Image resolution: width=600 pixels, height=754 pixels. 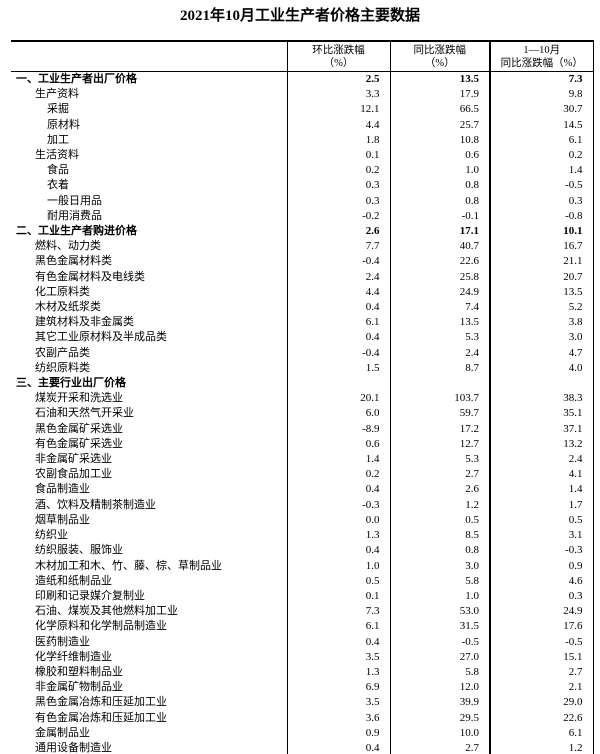 I want to click on row-mom-value: 12.1, so click(x=338, y=110).